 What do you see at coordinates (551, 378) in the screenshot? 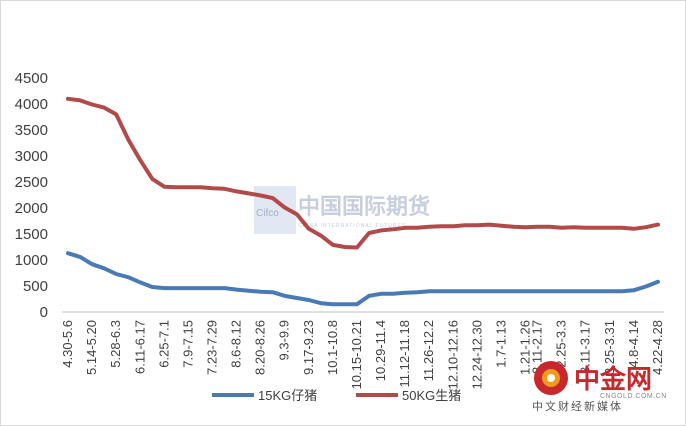
I see `logo-center-icon` at bounding box center [551, 378].